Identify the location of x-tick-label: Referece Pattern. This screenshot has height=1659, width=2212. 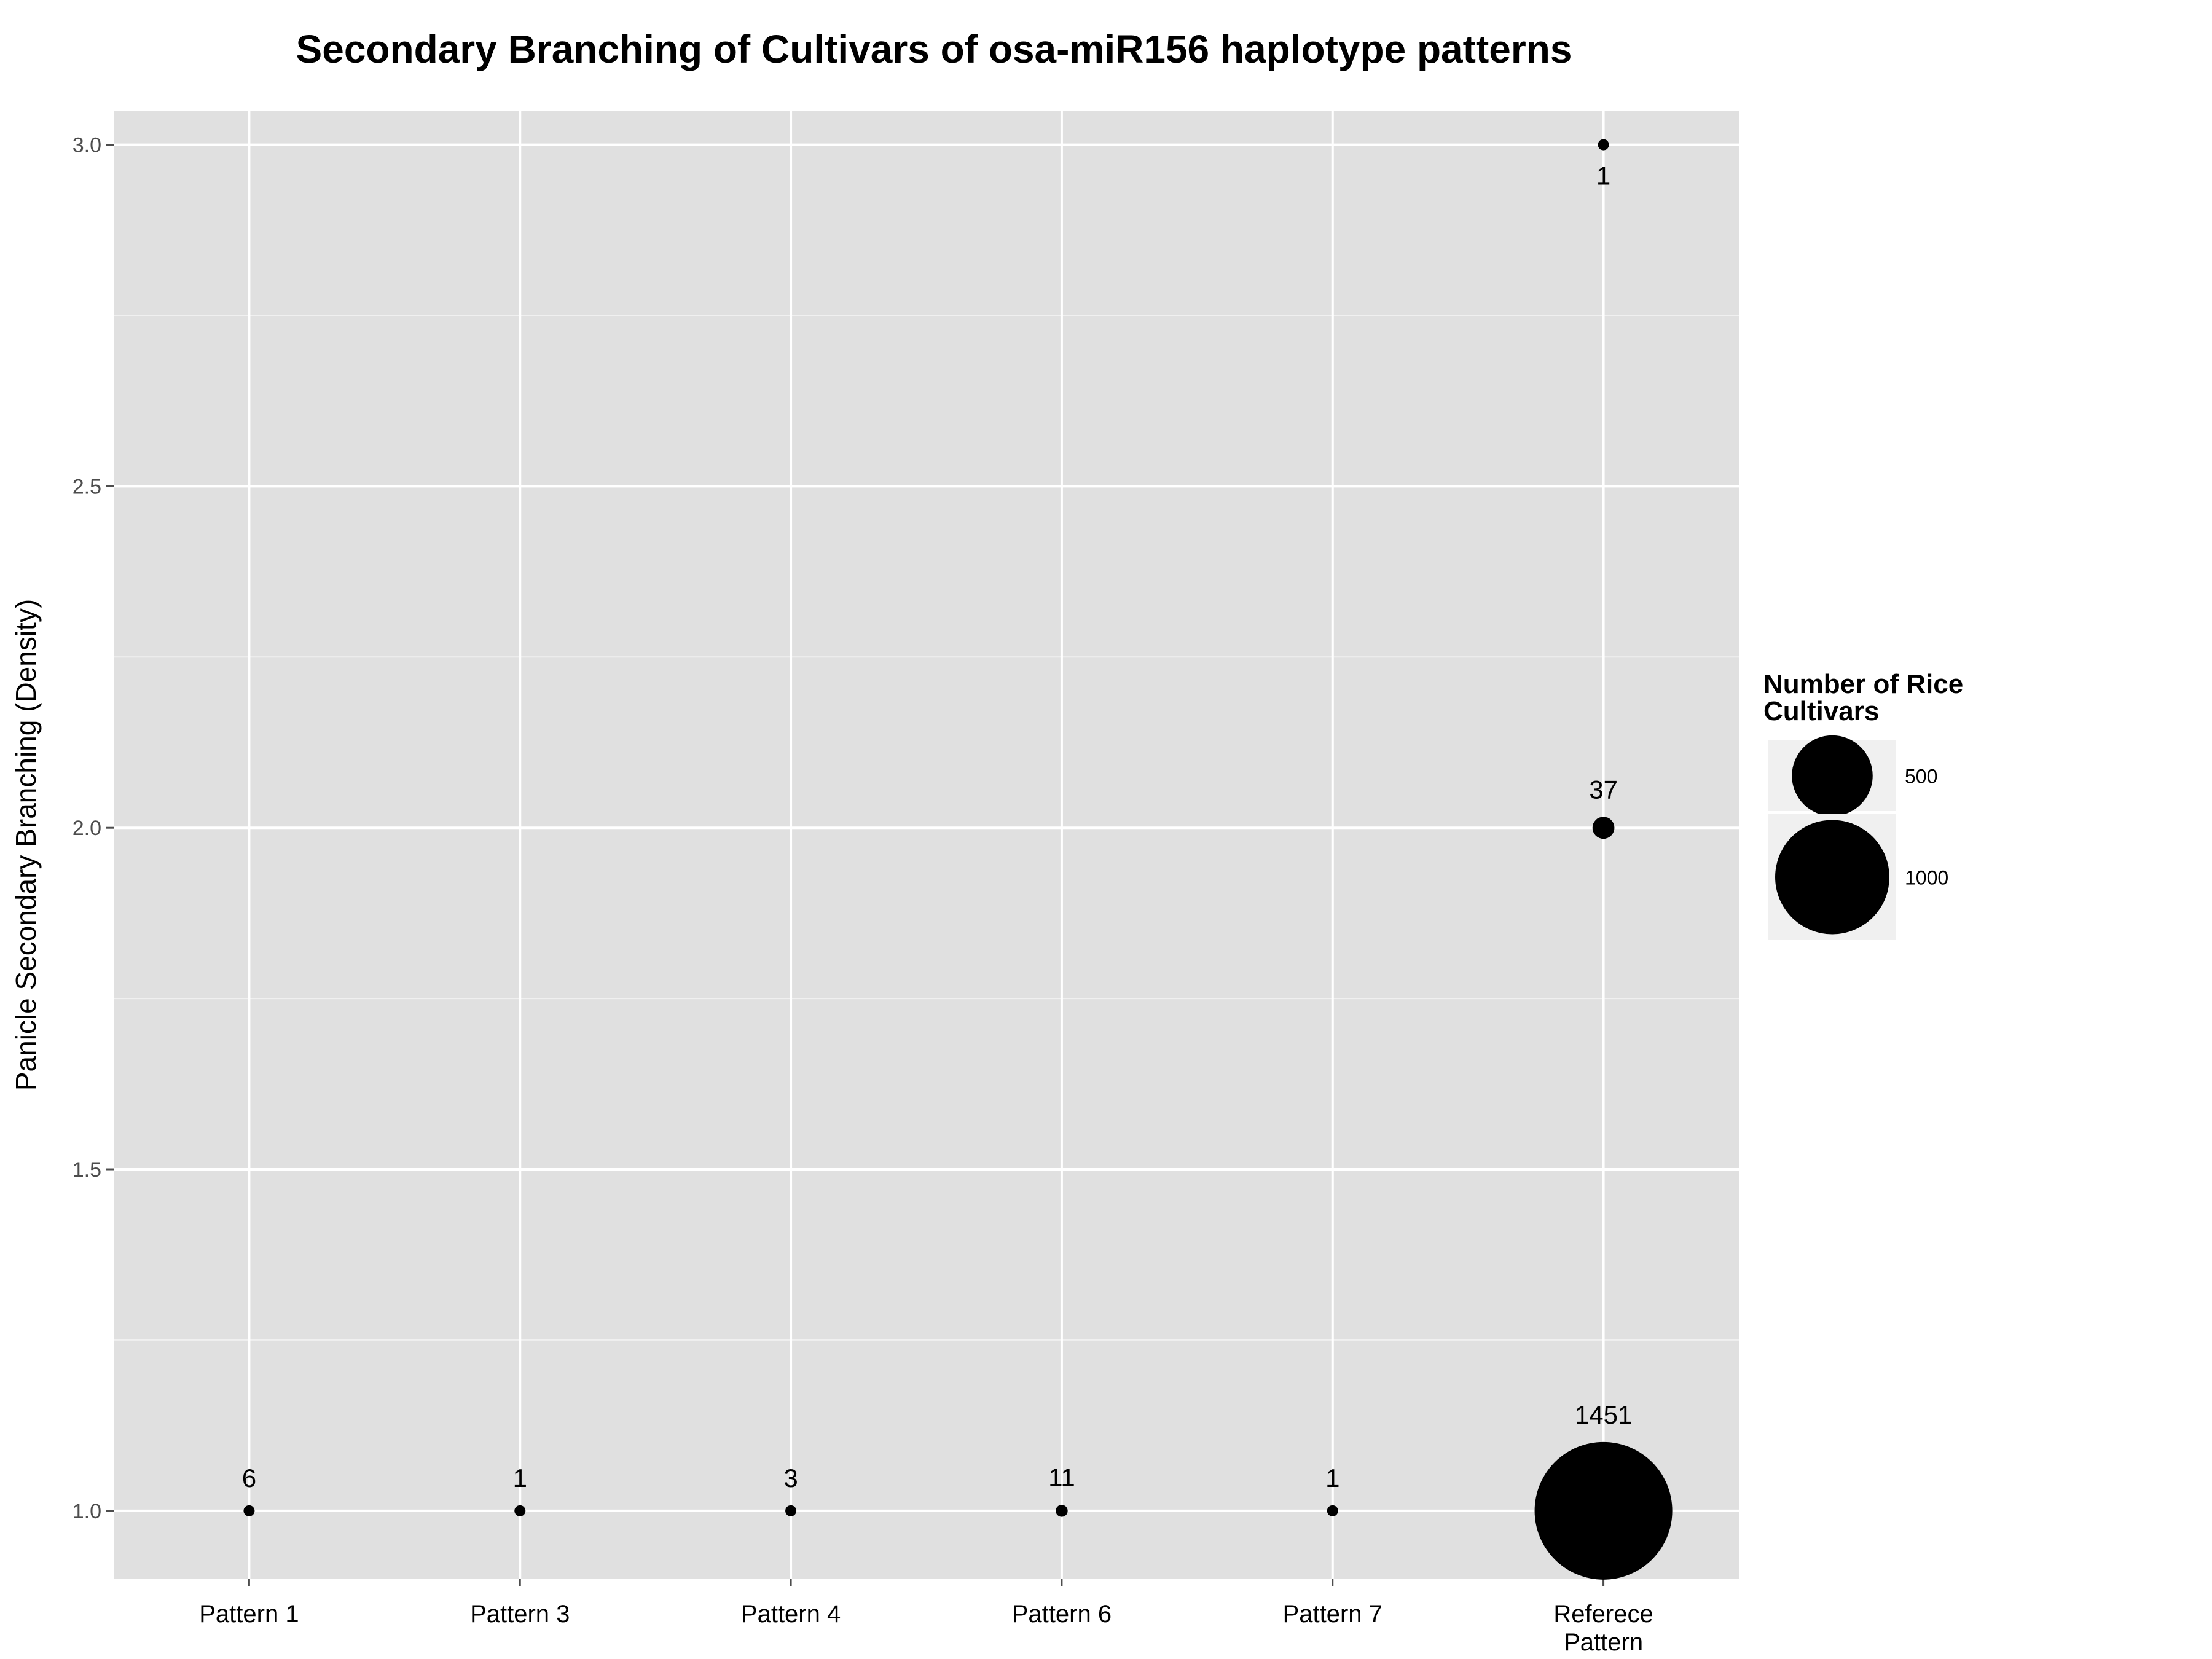
(1603, 1628).